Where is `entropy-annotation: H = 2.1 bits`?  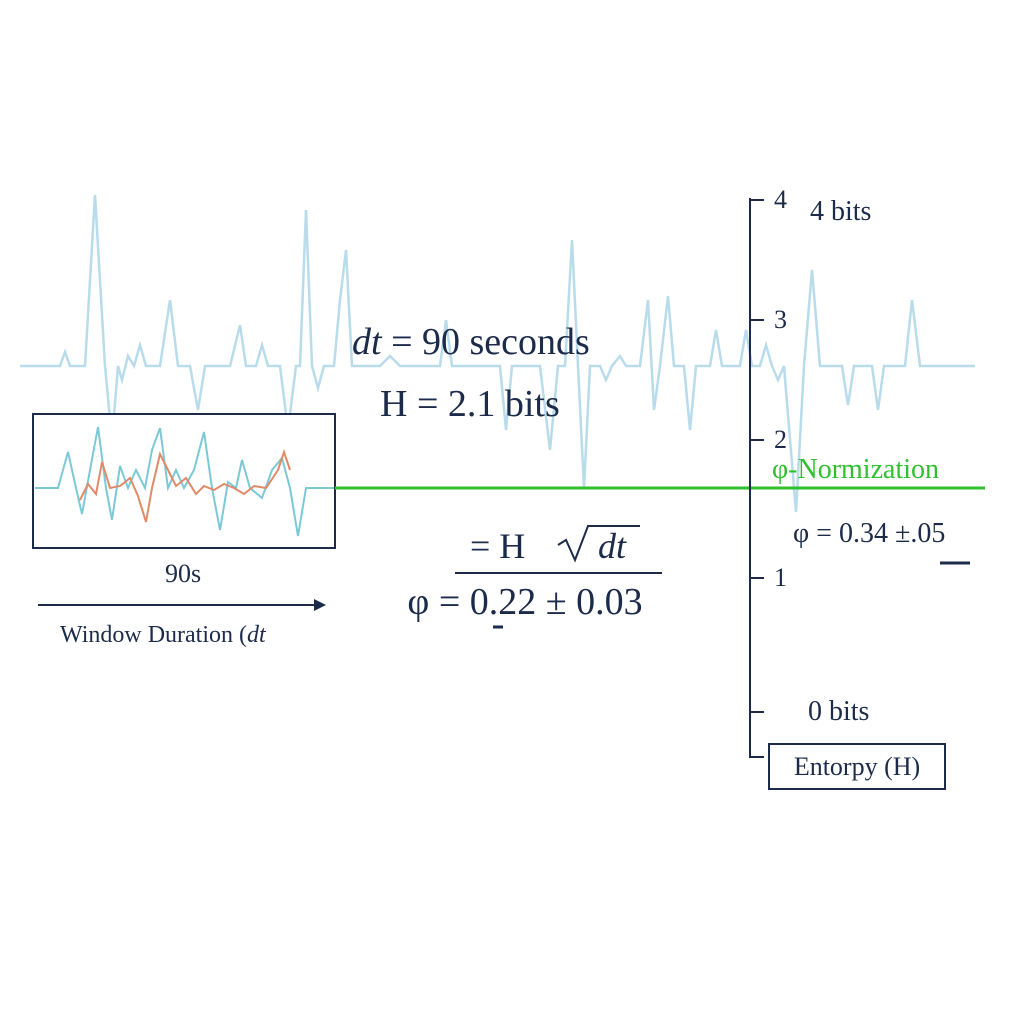 entropy-annotation: H = 2.1 bits is located at coordinates (470, 404).